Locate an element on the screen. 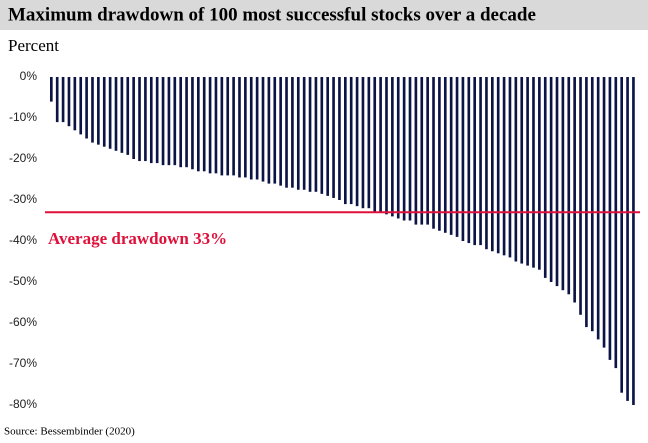 This screenshot has width=648, height=443. y-tick-label: -30% is located at coordinates (23, 199).